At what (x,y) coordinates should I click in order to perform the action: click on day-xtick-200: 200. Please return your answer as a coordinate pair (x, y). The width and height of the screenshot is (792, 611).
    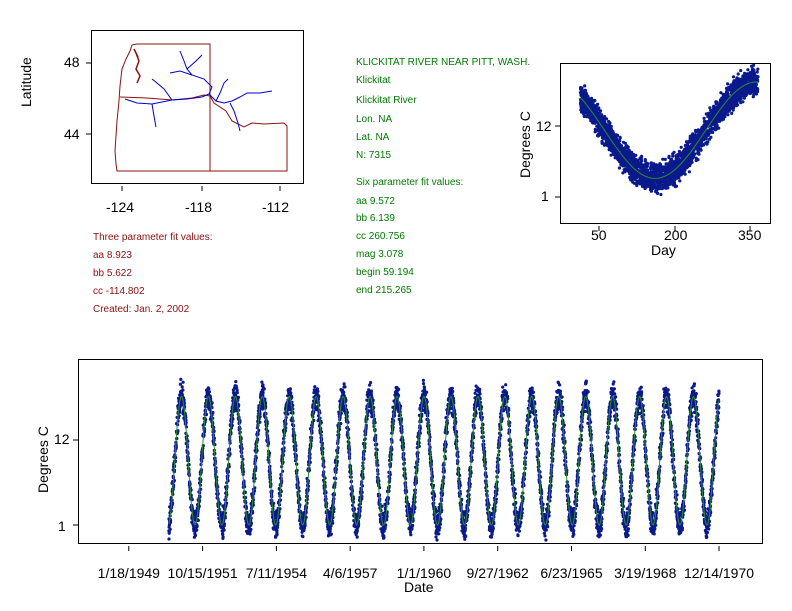
    Looking at the image, I should click on (676, 235).